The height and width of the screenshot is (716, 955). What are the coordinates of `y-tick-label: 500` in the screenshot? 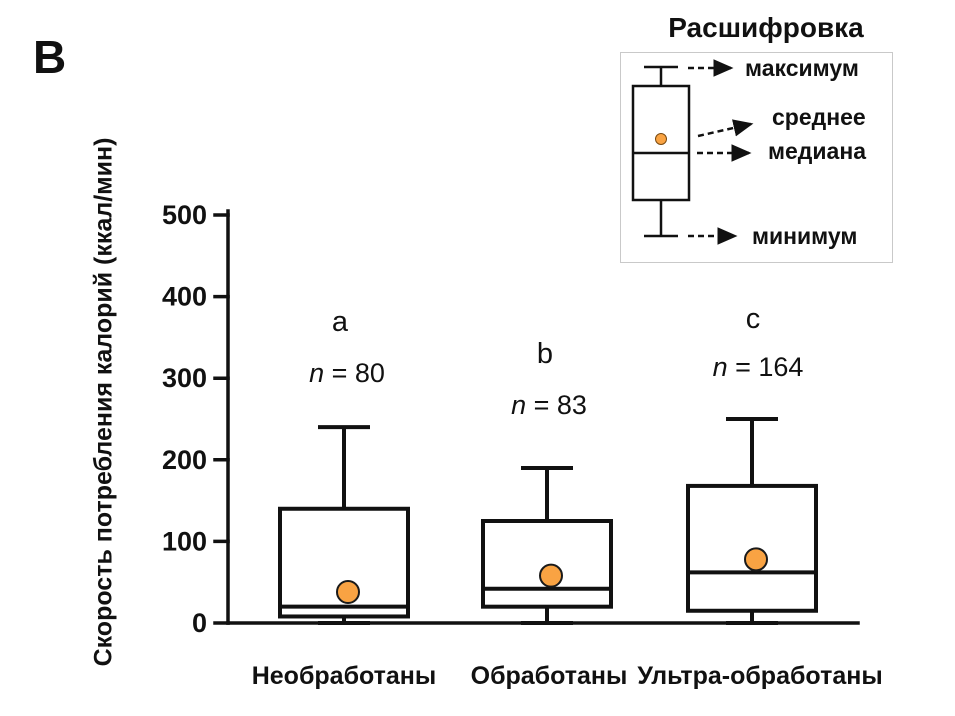 It's located at (184, 215).